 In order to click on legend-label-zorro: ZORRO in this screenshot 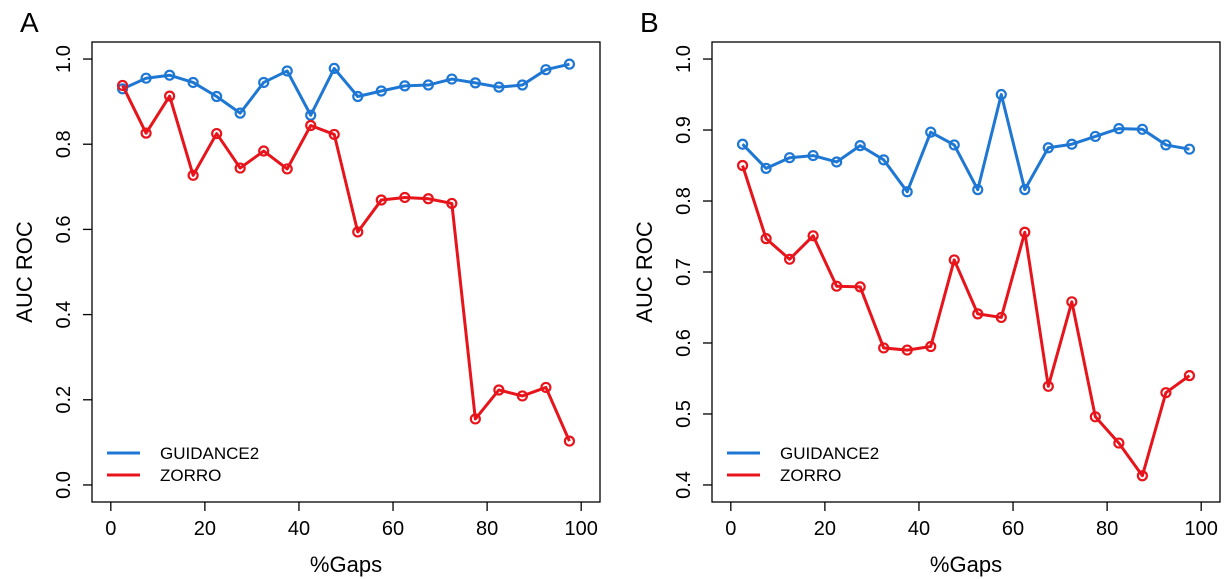, I will do `click(190, 475)`.